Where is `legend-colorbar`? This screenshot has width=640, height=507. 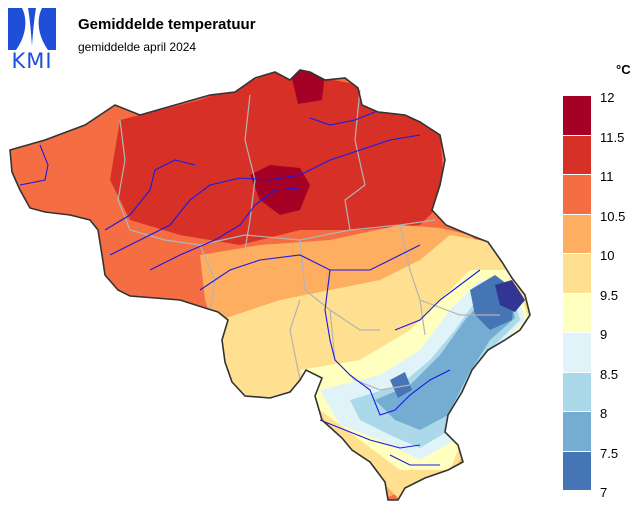 legend-colorbar is located at coordinates (577, 293).